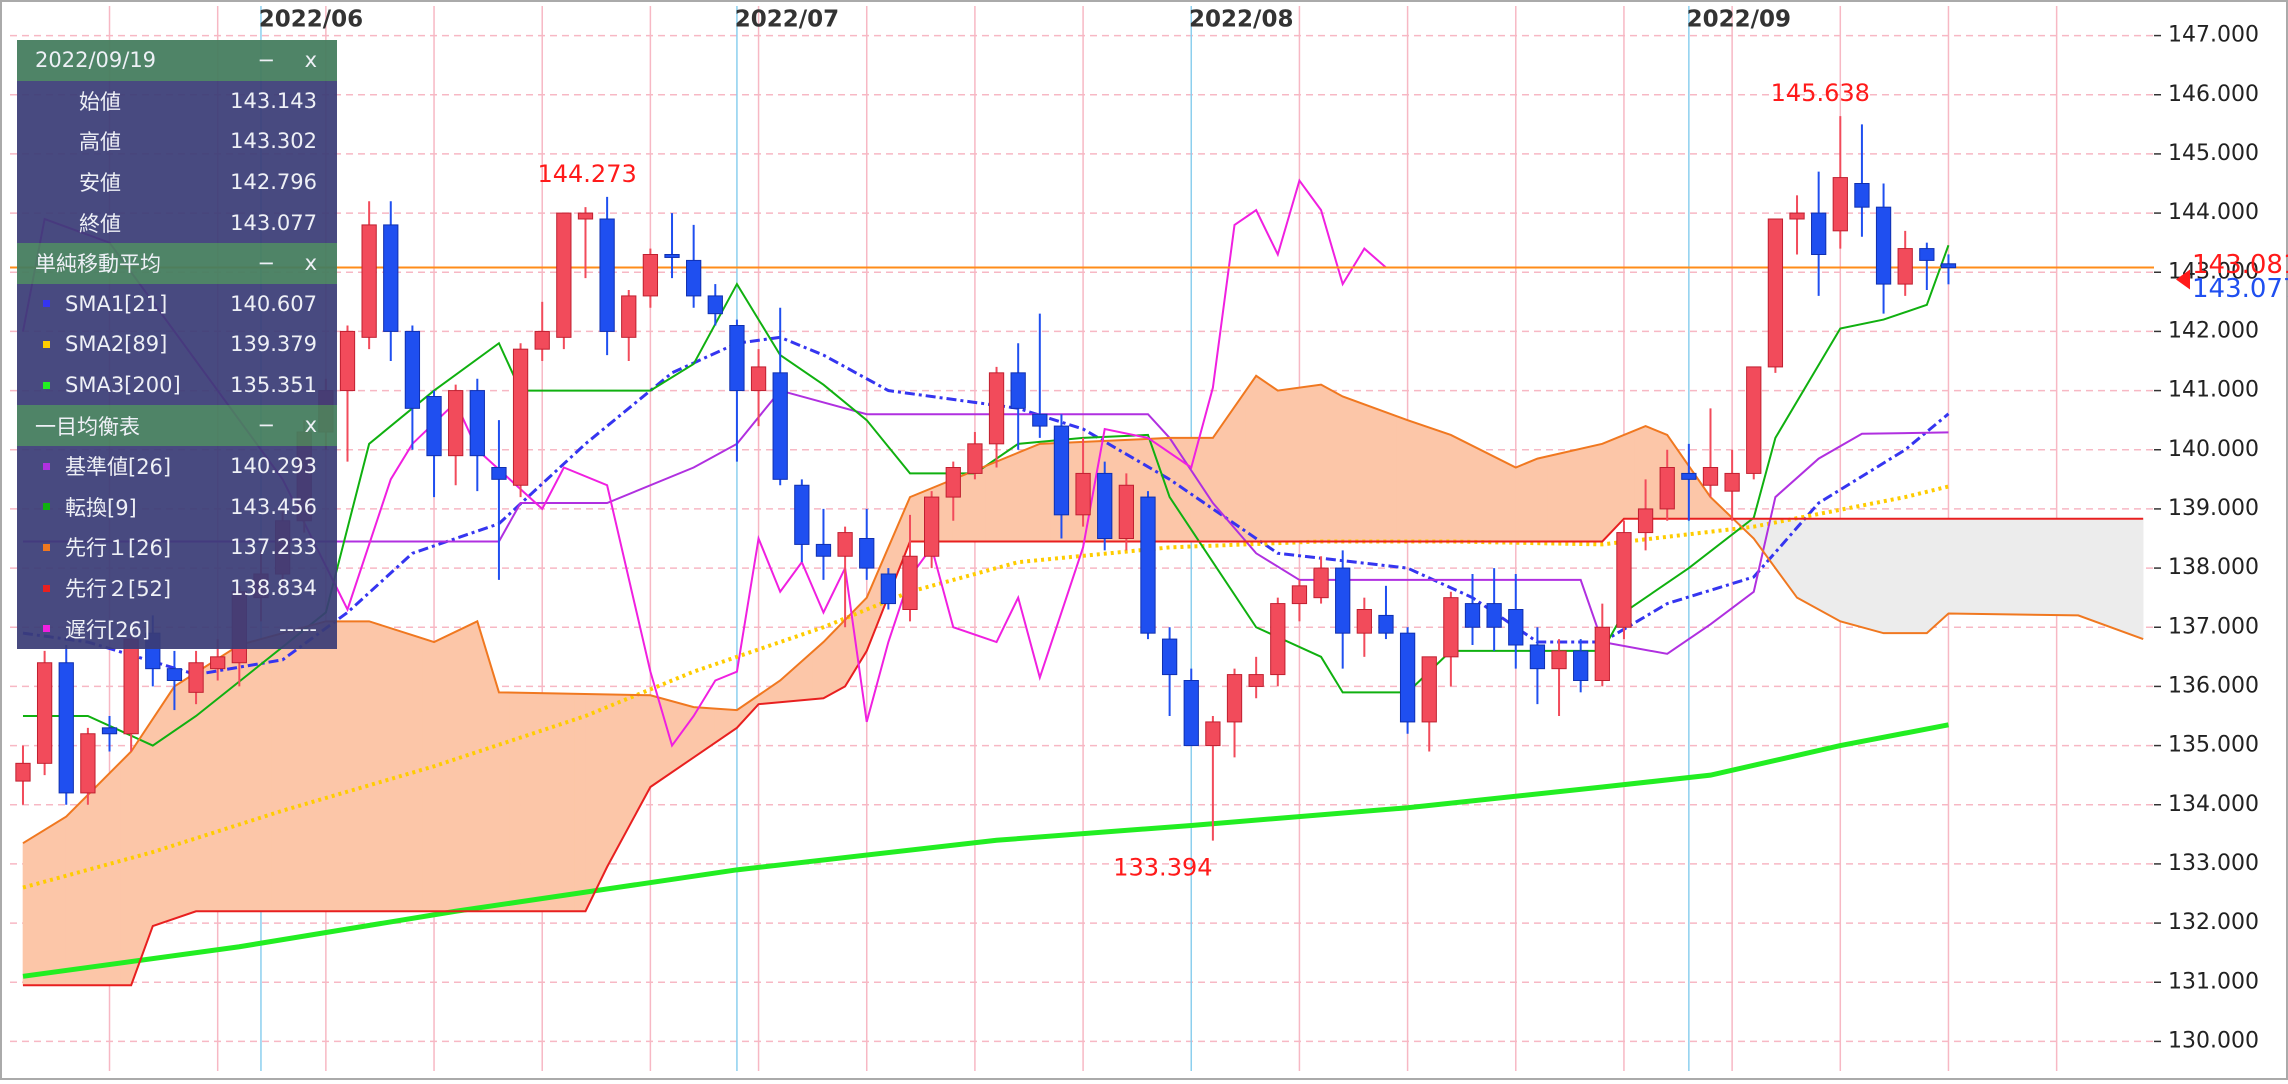  Describe the element at coordinates (177, 101) in the screenshot. I see `ohlc-row: 始値 143.143` at that location.